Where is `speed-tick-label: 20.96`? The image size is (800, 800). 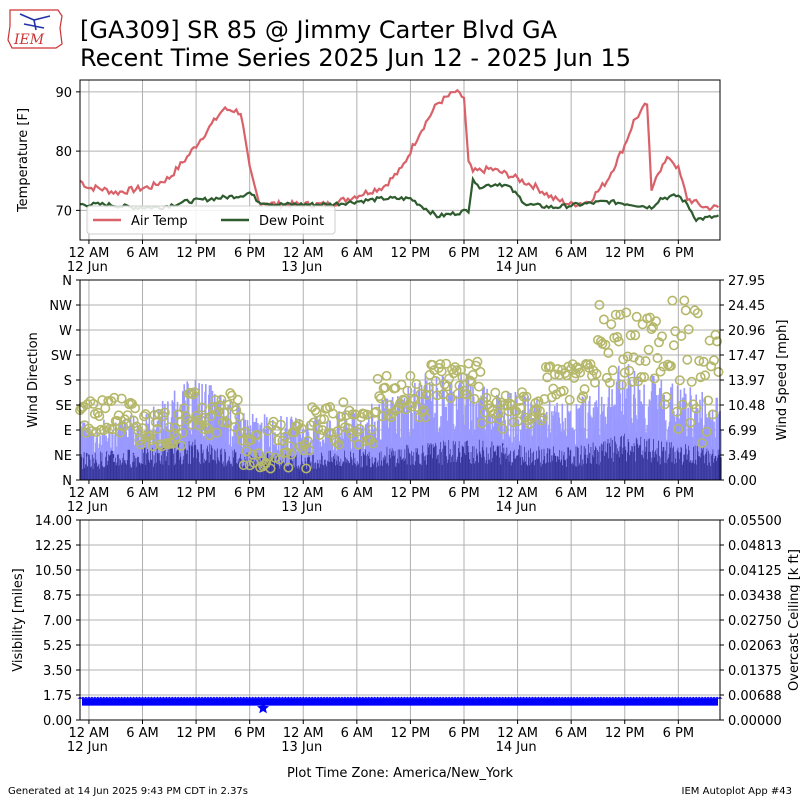
speed-tick-label: 20.96 is located at coordinates (746, 331).